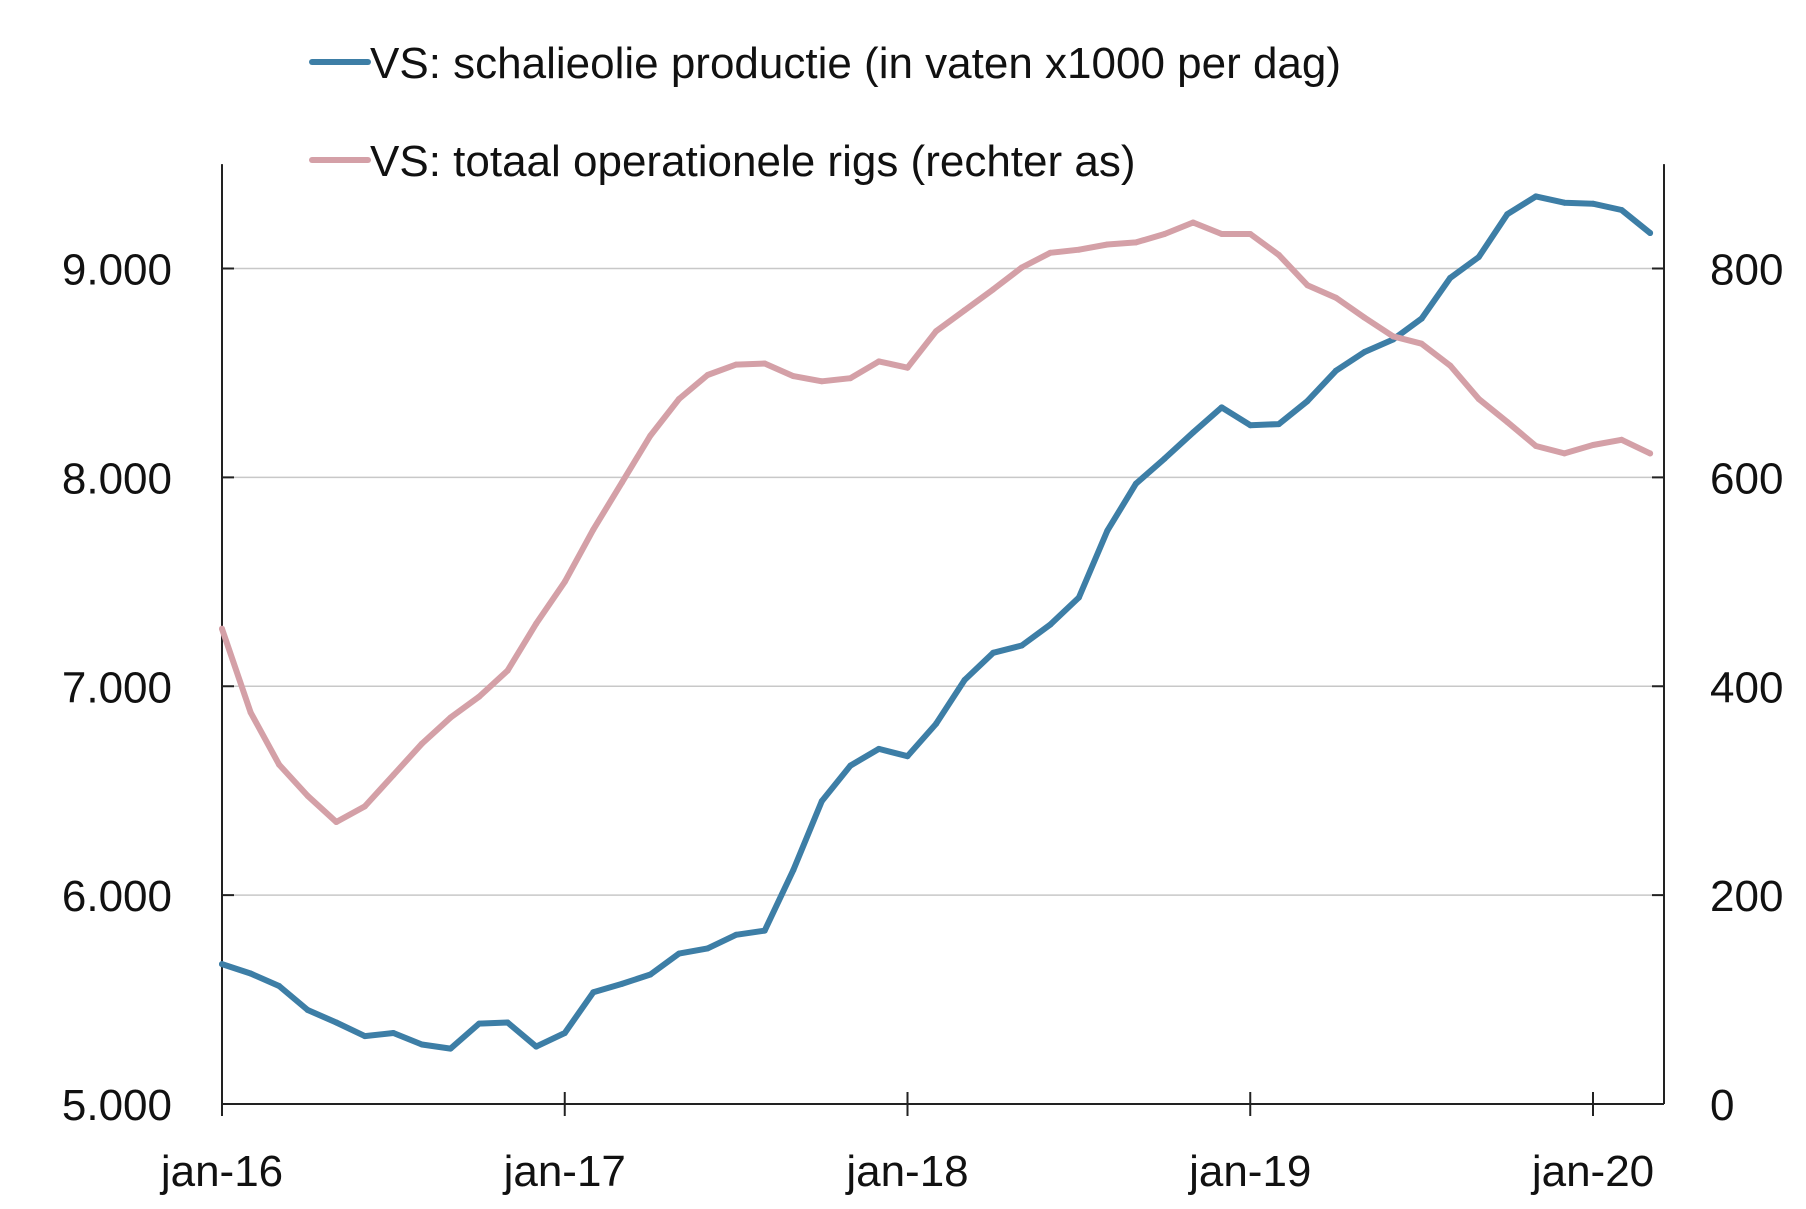  What do you see at coordinates (117, 687) in the screenshot?
I see `left-axis-tick-label: 7.000` at bounding box center [117, 687].